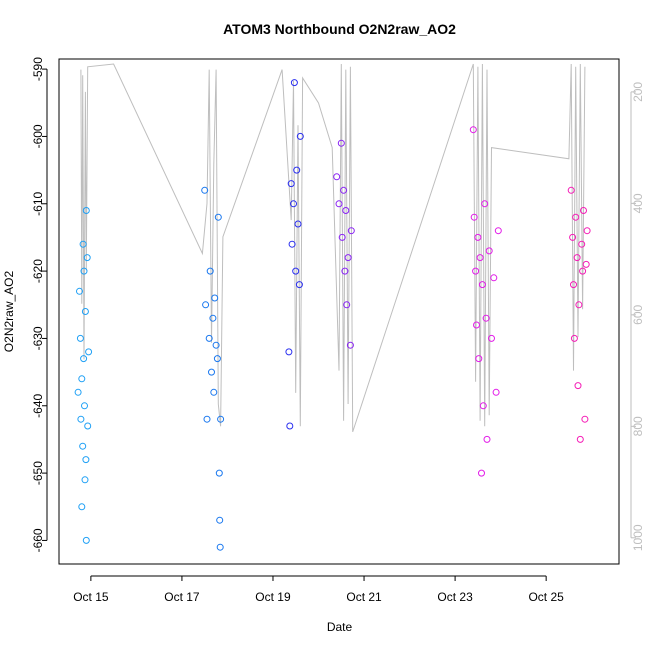  Describe the element at coordinates (91, 597) in the screenshot. I see `x-tick-label: Oct 15` at that location.